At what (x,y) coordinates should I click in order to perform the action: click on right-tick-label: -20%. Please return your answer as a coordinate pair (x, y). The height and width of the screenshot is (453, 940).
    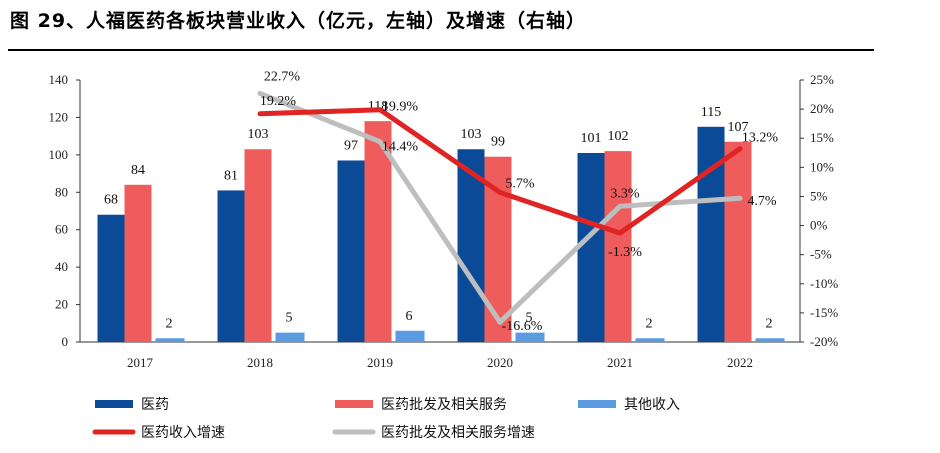
    Looking at the image, I should click on (824, 341).